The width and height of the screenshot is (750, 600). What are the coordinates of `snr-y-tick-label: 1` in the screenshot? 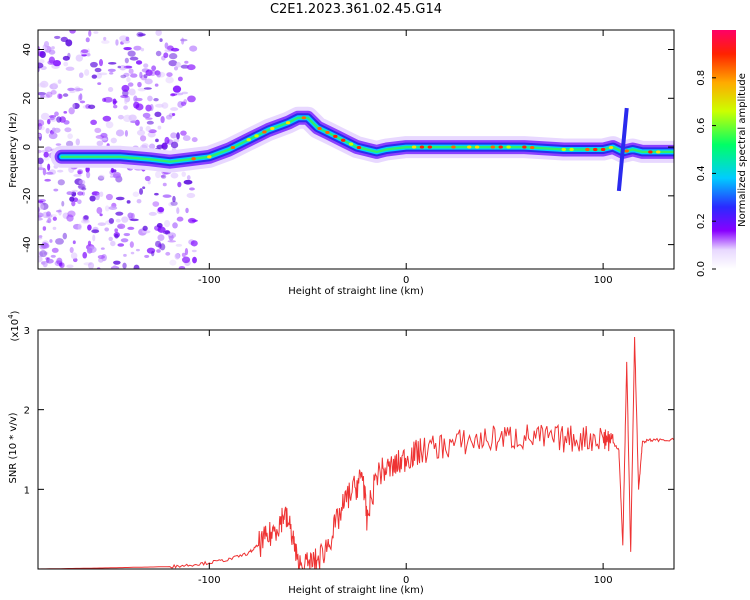 It's located at (27, 490).